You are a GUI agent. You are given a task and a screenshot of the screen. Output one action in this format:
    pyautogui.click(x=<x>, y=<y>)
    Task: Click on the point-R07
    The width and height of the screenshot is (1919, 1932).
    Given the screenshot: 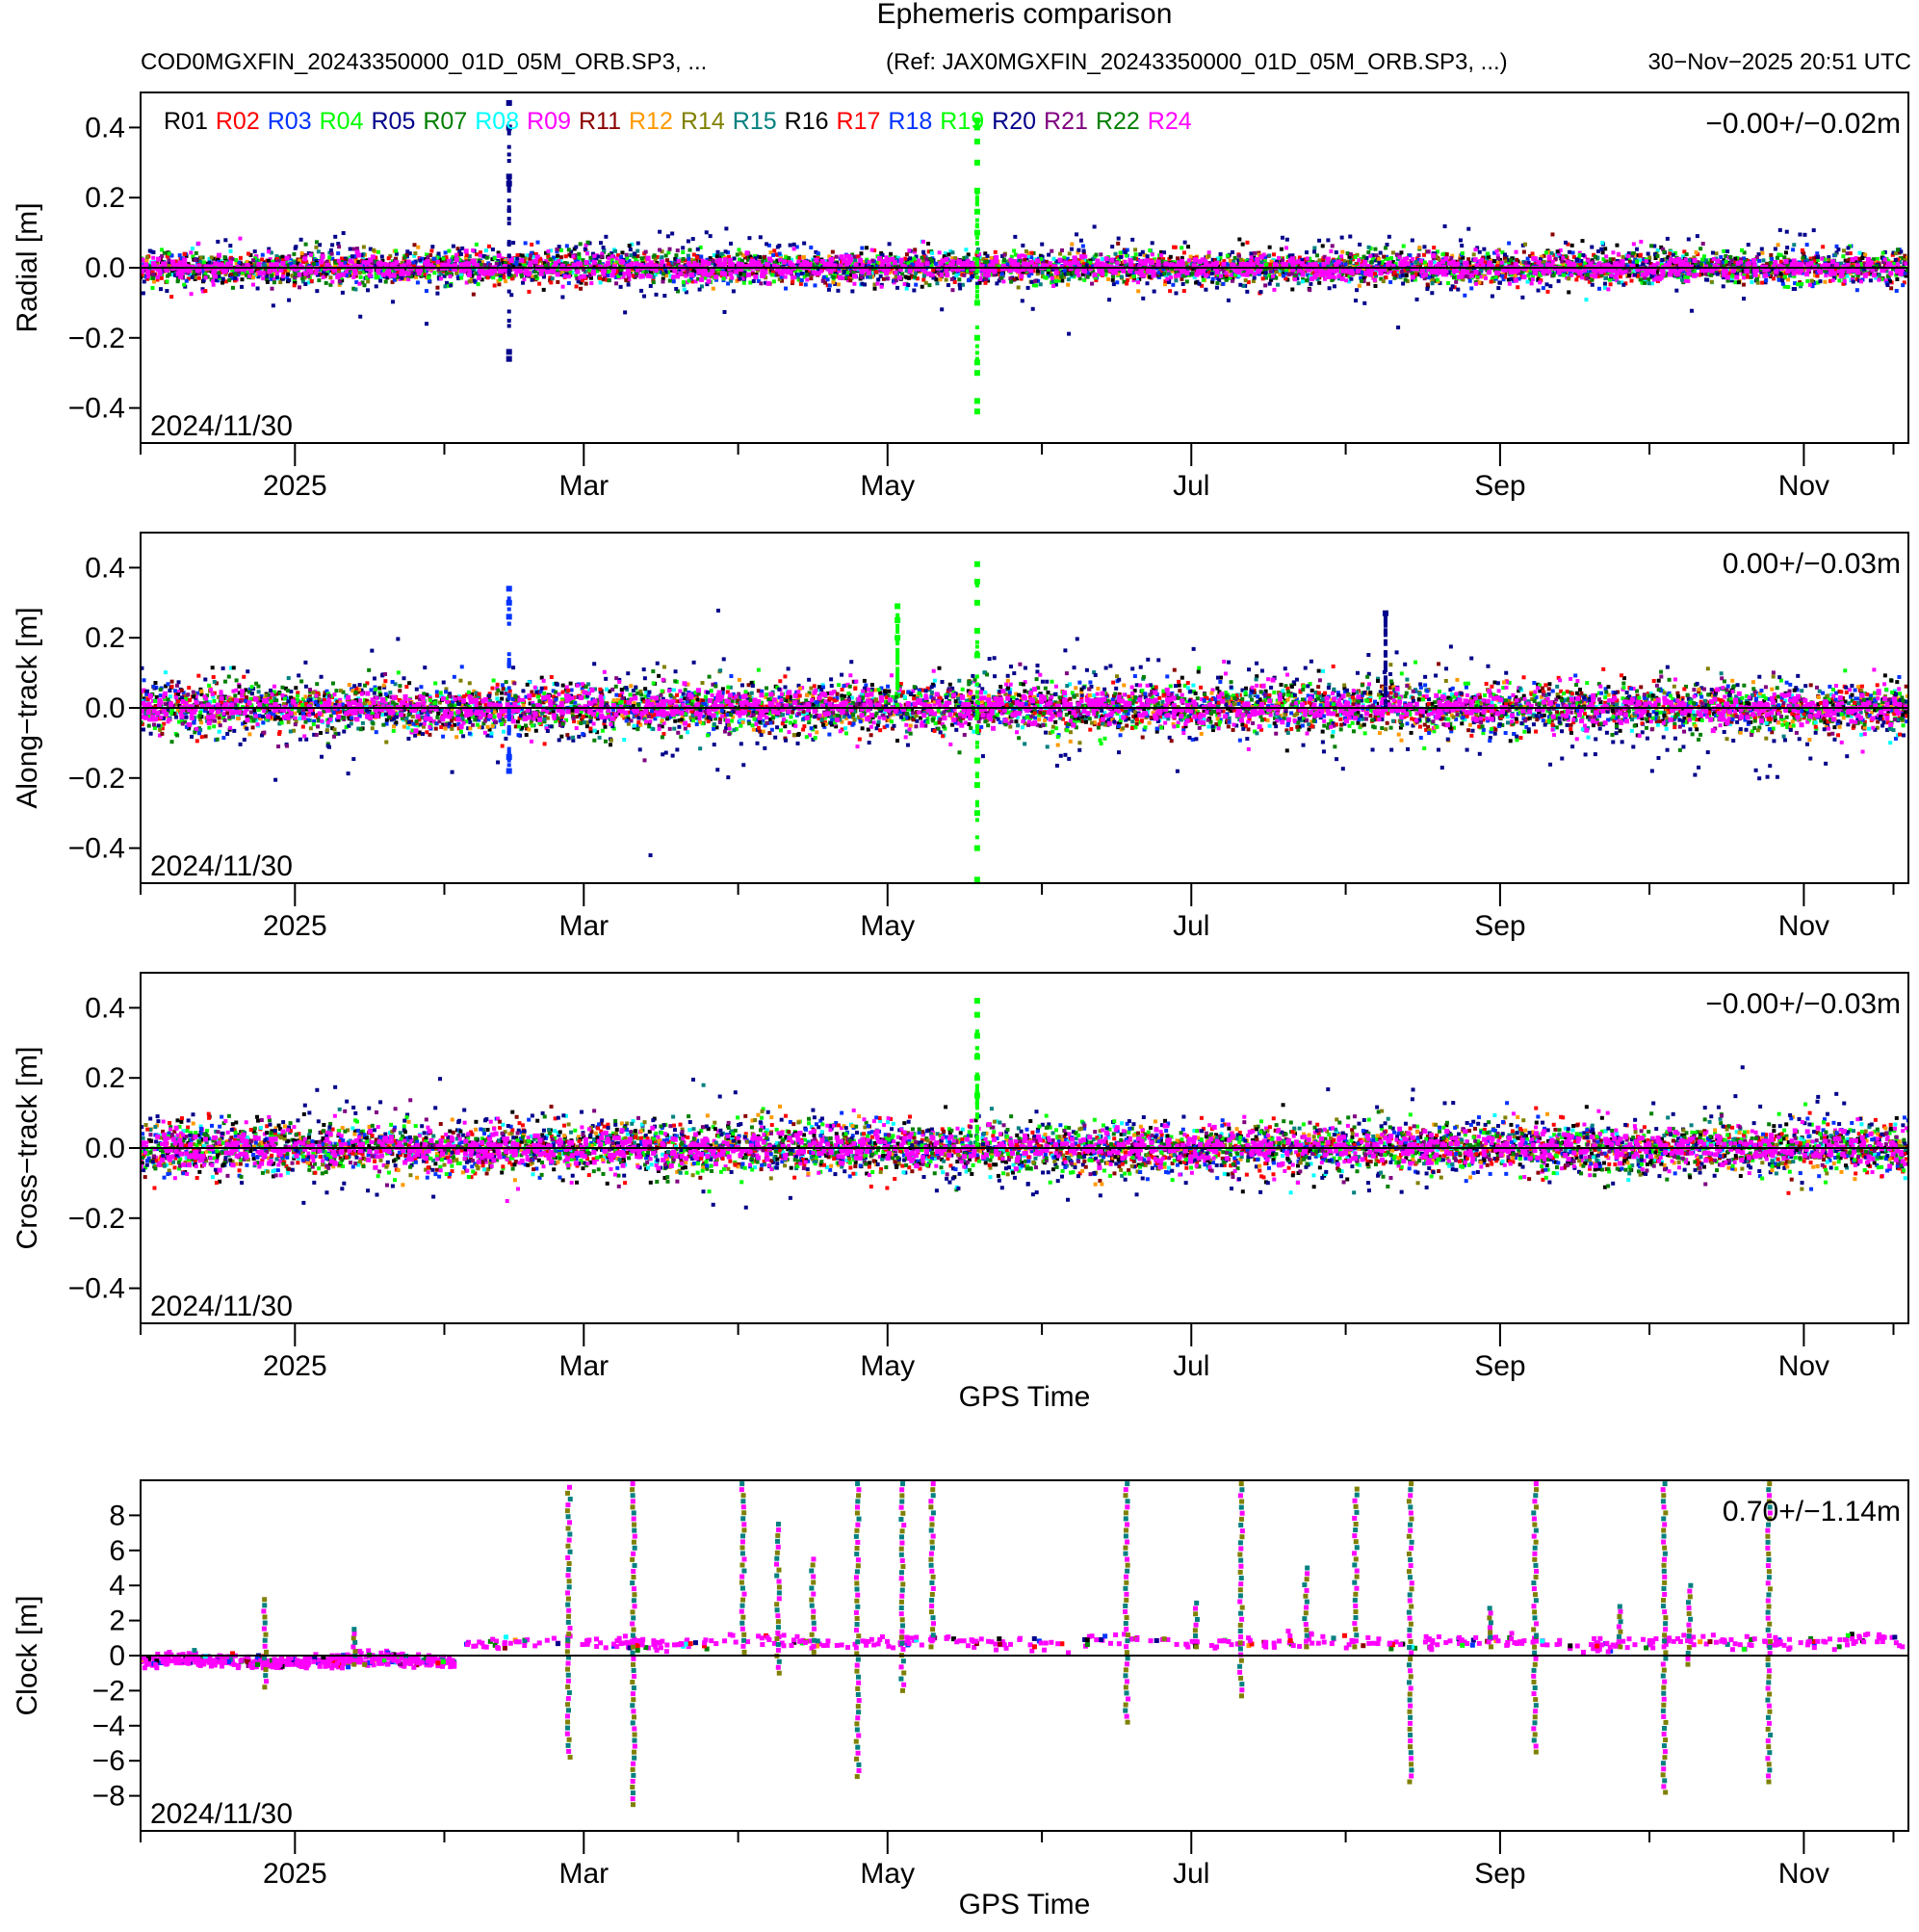 What is the action you would take?
    pyautogui.click(x=1784, y=257)
    